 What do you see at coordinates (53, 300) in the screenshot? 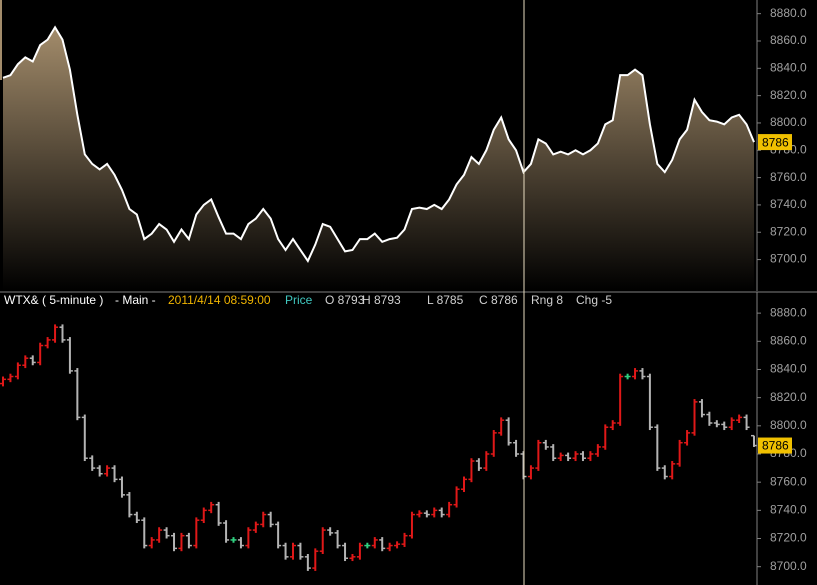
I see `header-item: WTX& ( 5-minute )` at bounding box center [53, 300].